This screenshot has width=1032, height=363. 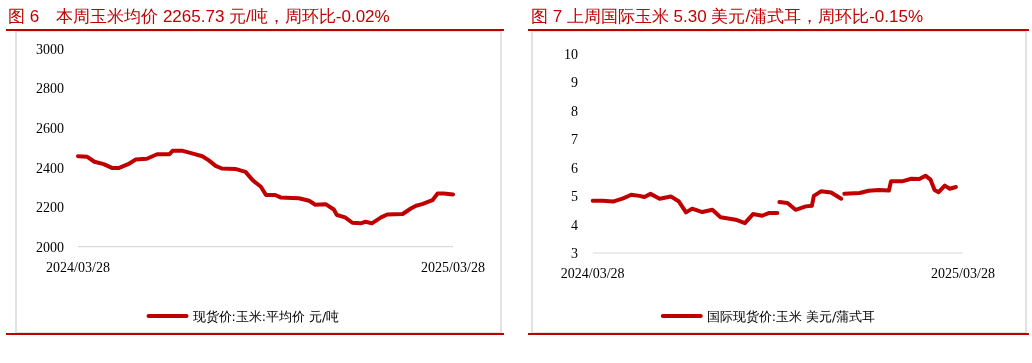 What do you see at coordinates (50, 89) in the screenshot?
I see `y-tick-label: 2800` at bounding box center [50, 89].